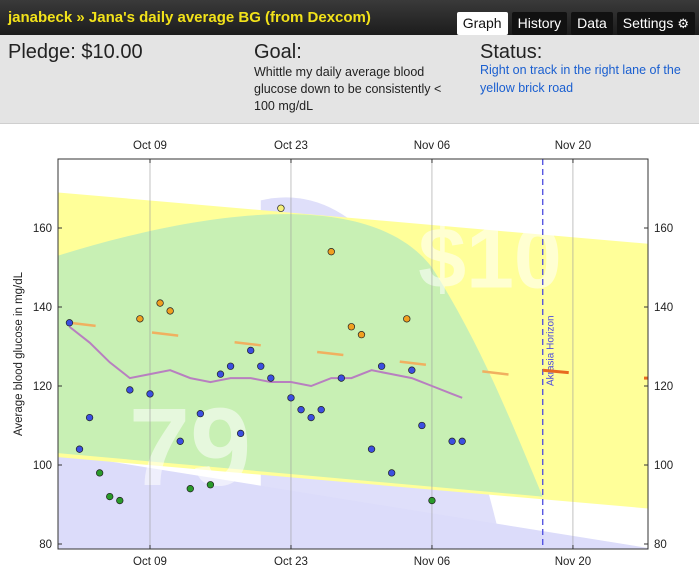 The height and width of the screenshot is (583, 699). I want to click on y-tick-label-left: 160, so click(42, 229).